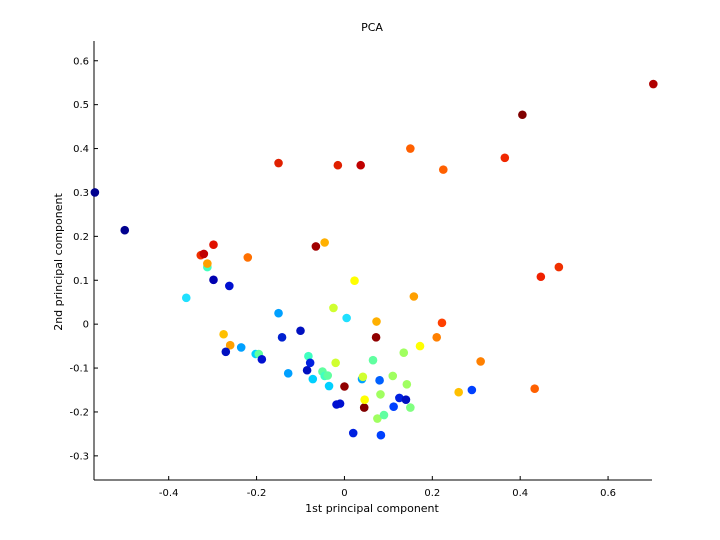  Describe the element at coordinates (81, 237) in the screenshot. I see `y-tick-label: 0.2` at that location.